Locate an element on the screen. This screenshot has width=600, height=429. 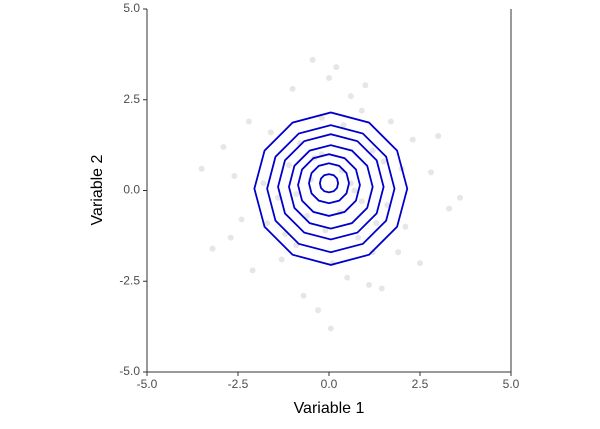
y-axis-label: Variable 2 is located at coordinates (97, 189).